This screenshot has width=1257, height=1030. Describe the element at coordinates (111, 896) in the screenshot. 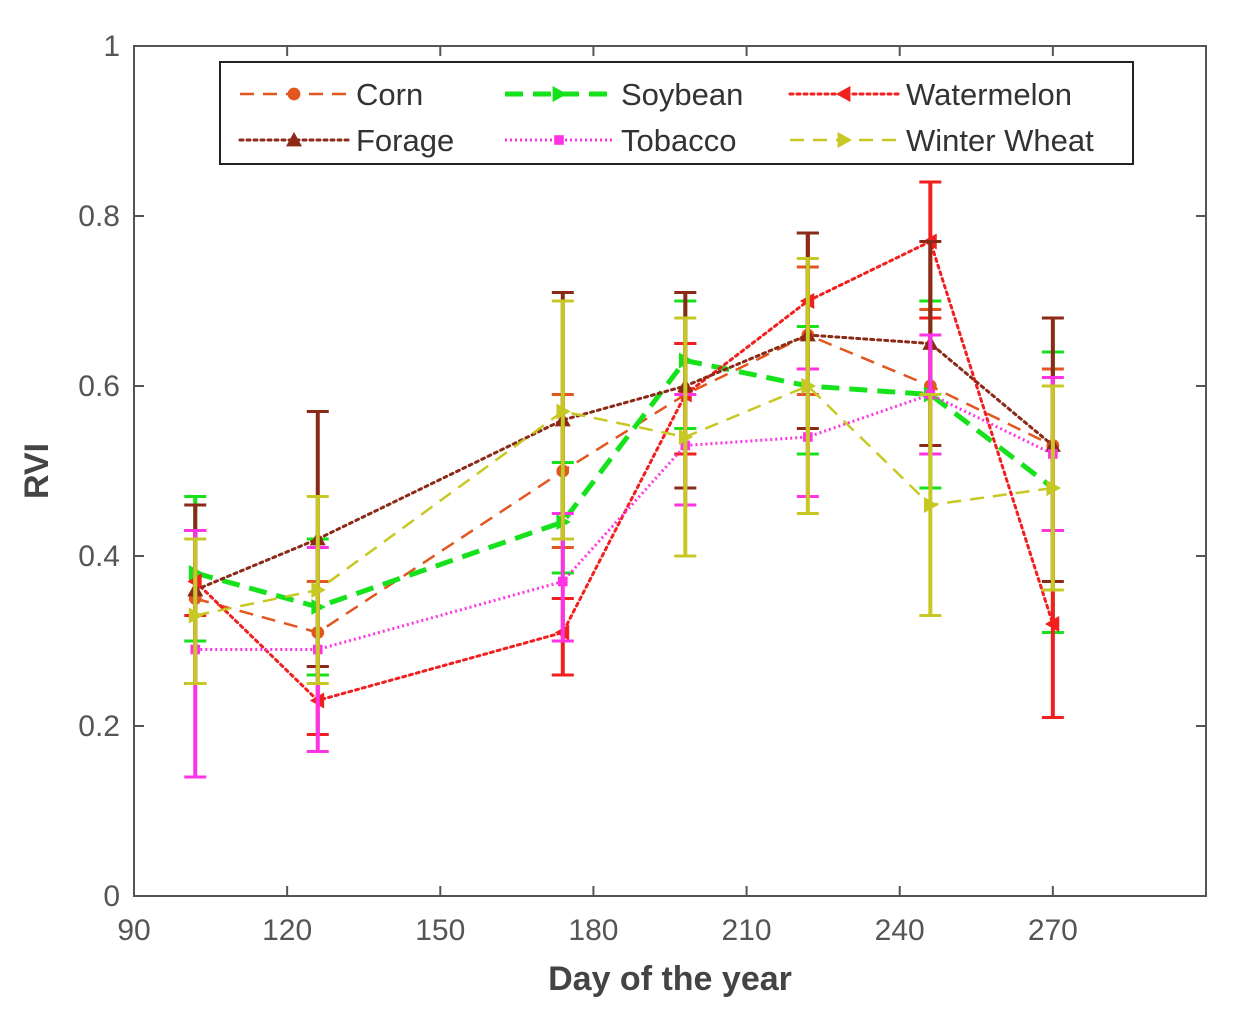

I see `y-tick-label: 0` at that location.